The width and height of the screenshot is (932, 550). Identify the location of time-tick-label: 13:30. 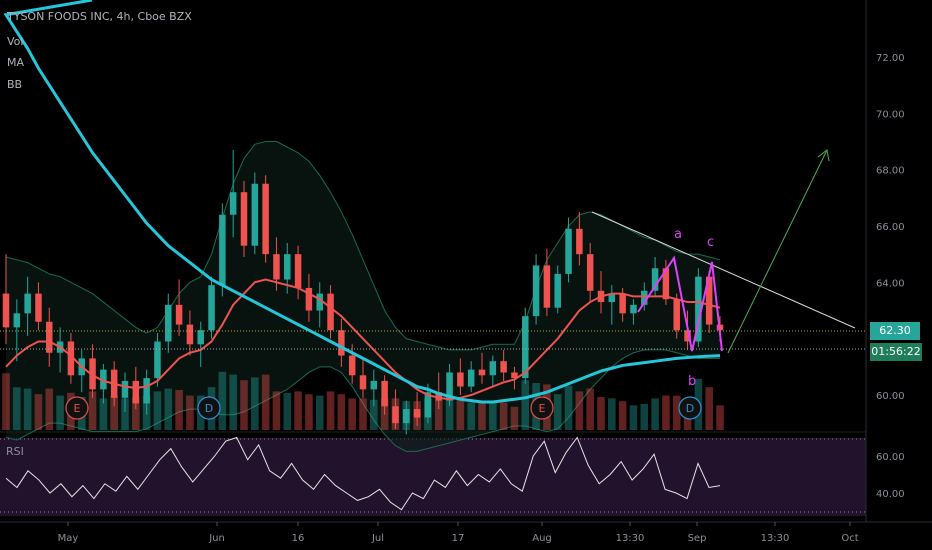
(630, 538).